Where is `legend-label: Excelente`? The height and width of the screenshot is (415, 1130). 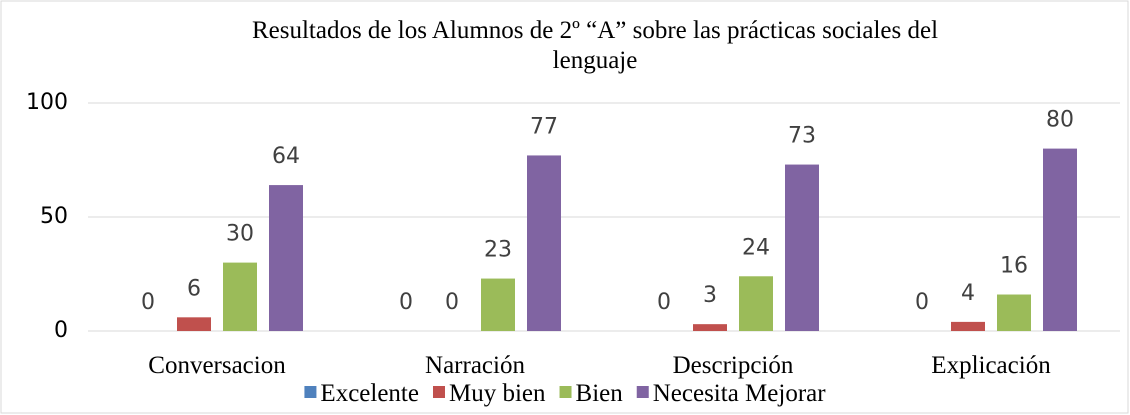 legend-label: Excelente is located at coordinates (369, 393).